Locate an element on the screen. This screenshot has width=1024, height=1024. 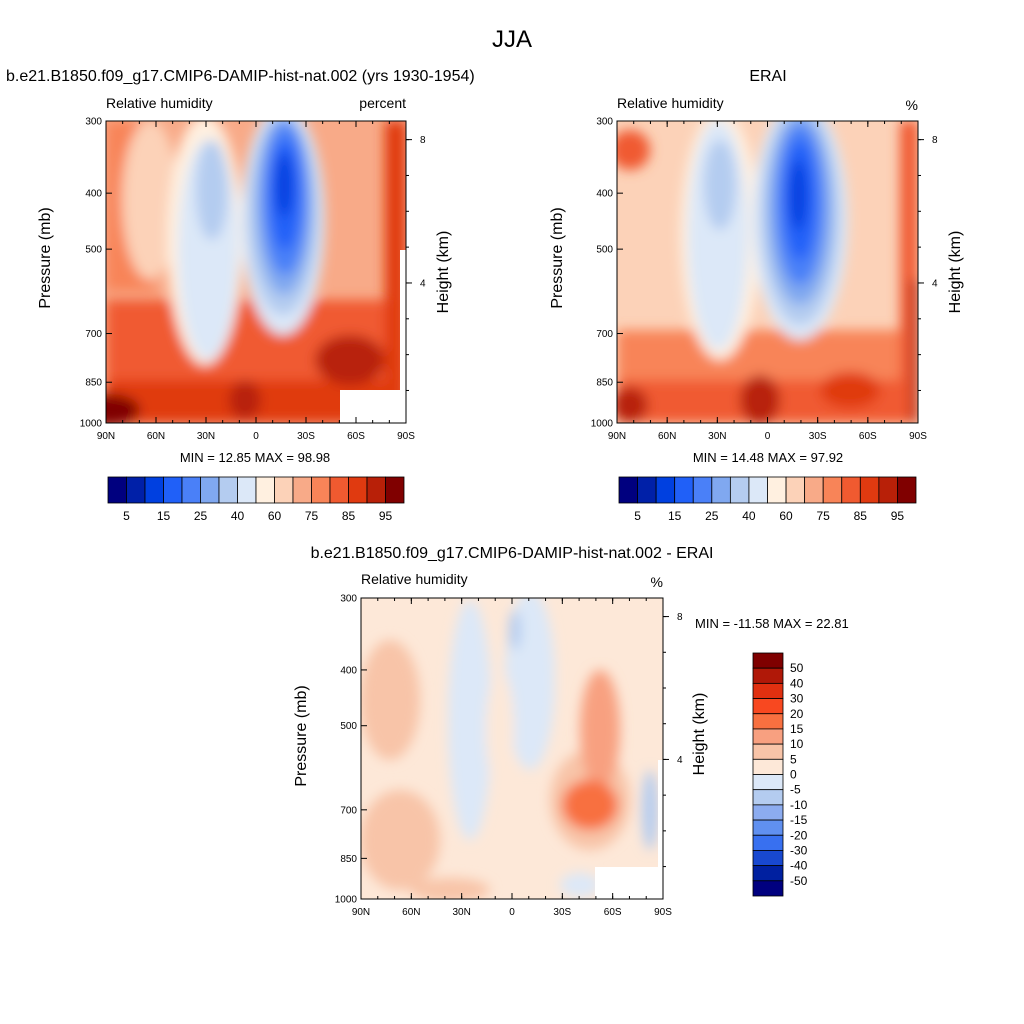
panel3-colorbar-label: 50 is located at coordinates (797, 668).